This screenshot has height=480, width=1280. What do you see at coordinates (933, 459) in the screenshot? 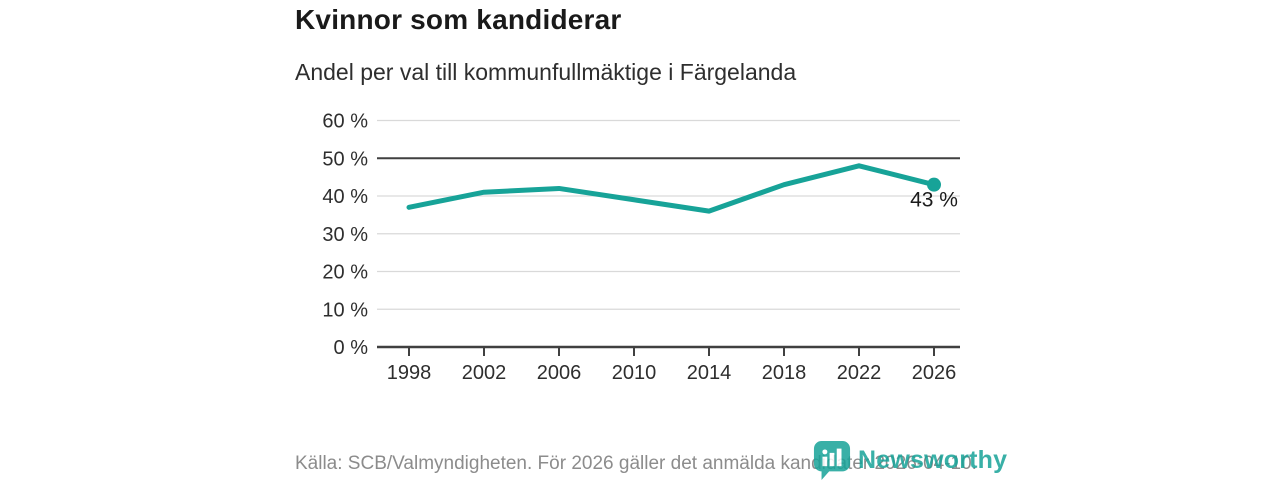
I see `newsworthy-wordmark: Newsworthy` at bounding box center [933, 459].